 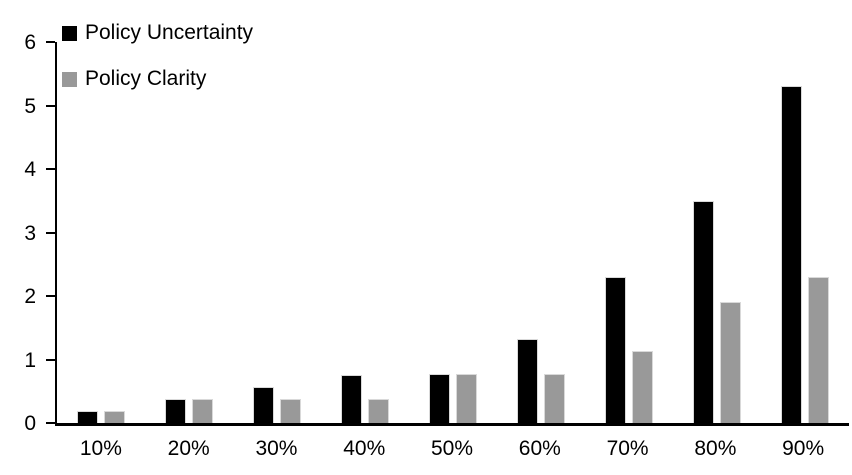 What do you see at coordinates (466, 398) in the screenshot?
I see `bar-policy-clarity-50%` at bounding box center [466, 398].